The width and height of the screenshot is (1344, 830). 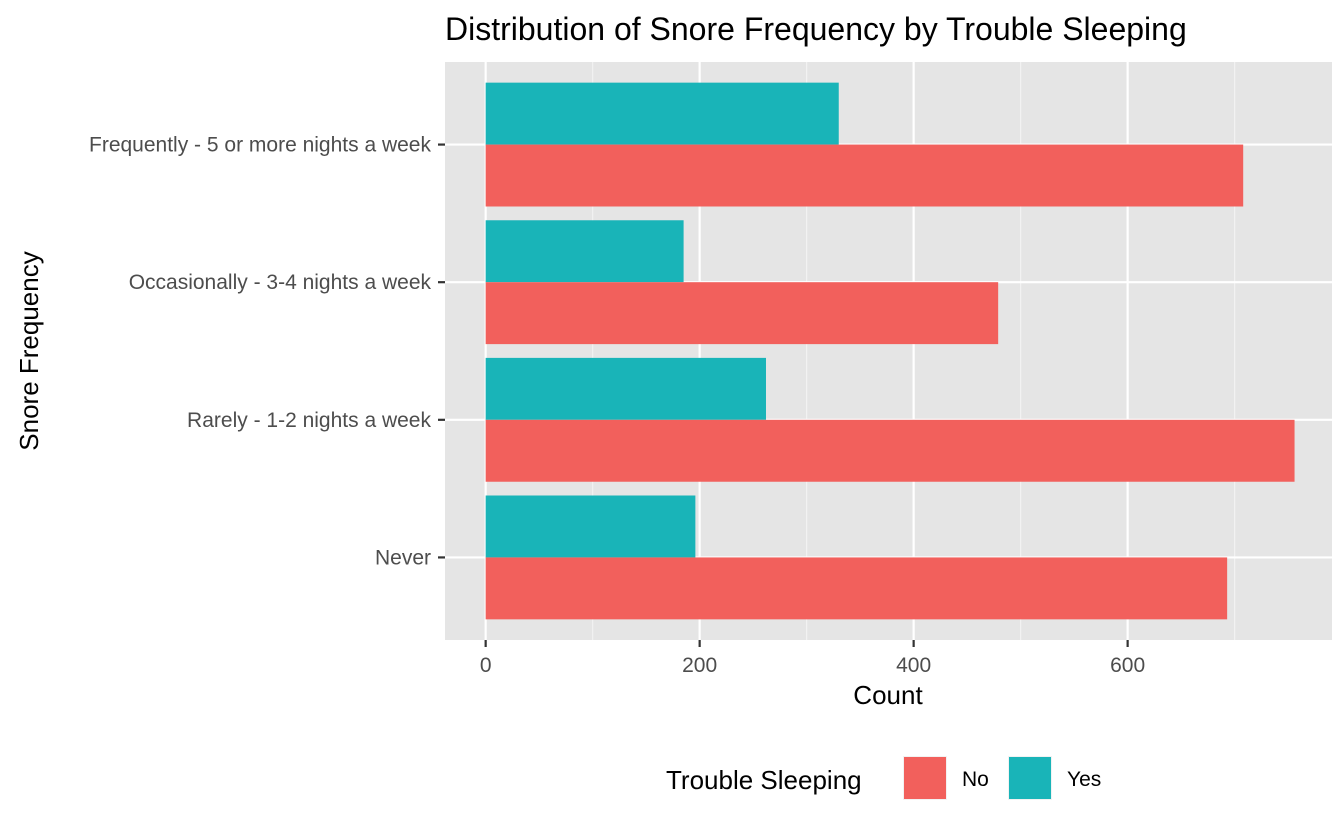 I want to click on x-tick-label: 400, so click(x=913, y=665).